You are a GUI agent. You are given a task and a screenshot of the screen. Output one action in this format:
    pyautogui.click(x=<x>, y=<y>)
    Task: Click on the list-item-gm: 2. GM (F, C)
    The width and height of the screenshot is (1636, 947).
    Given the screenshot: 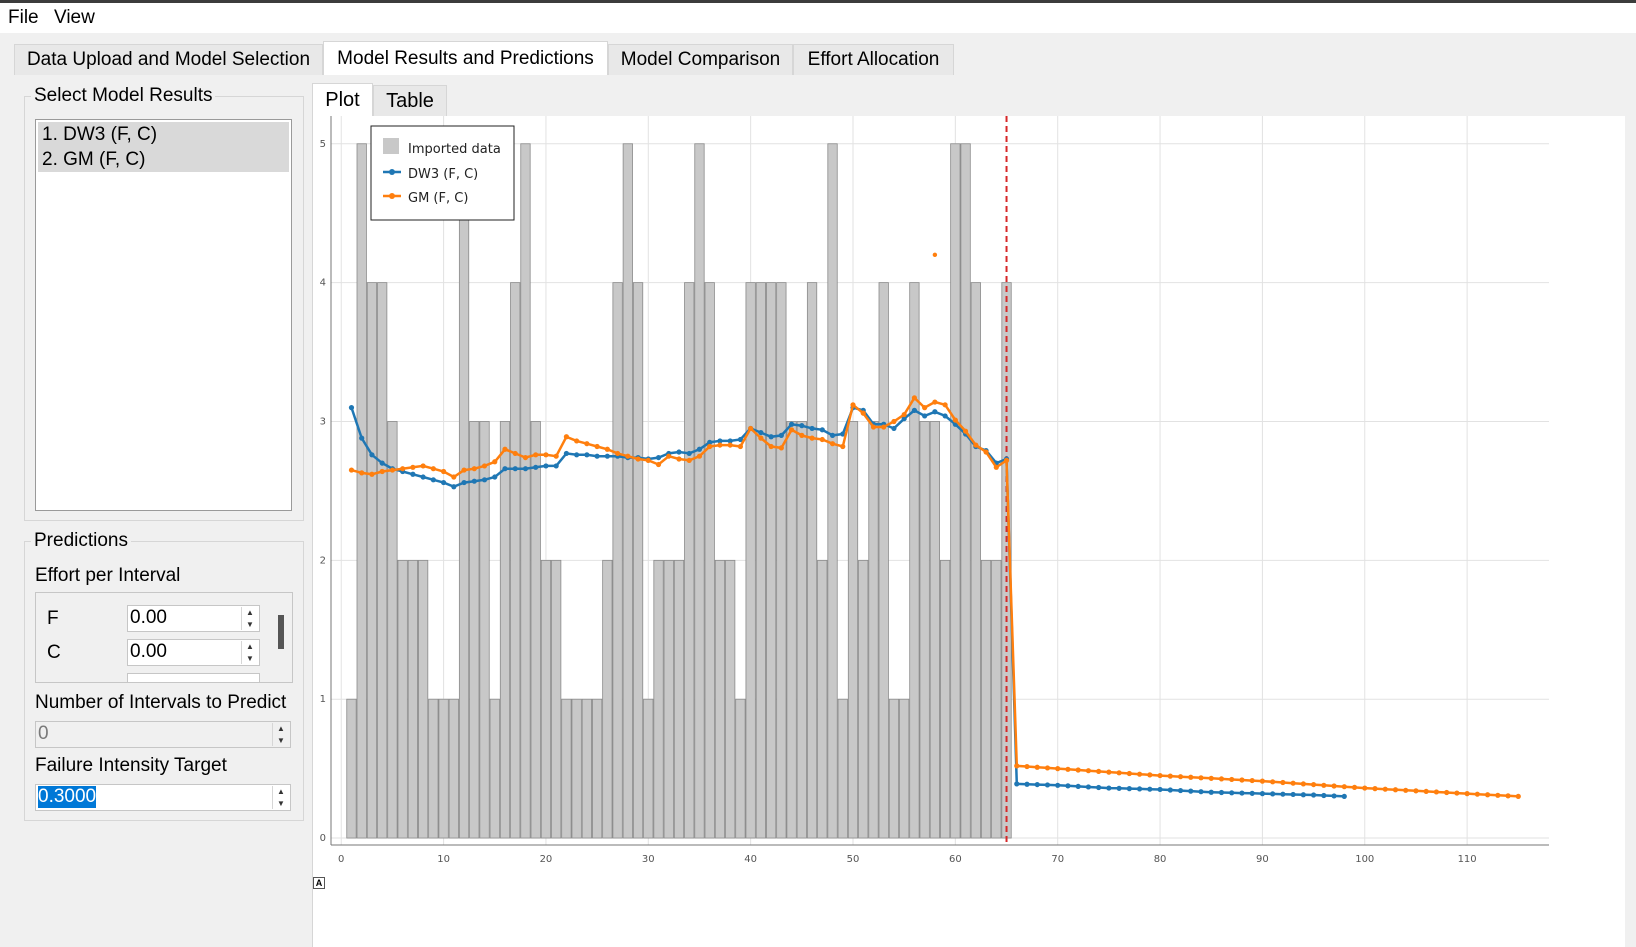 What is the action you would take?
    pyautogui.click(x=163, y=159)
    